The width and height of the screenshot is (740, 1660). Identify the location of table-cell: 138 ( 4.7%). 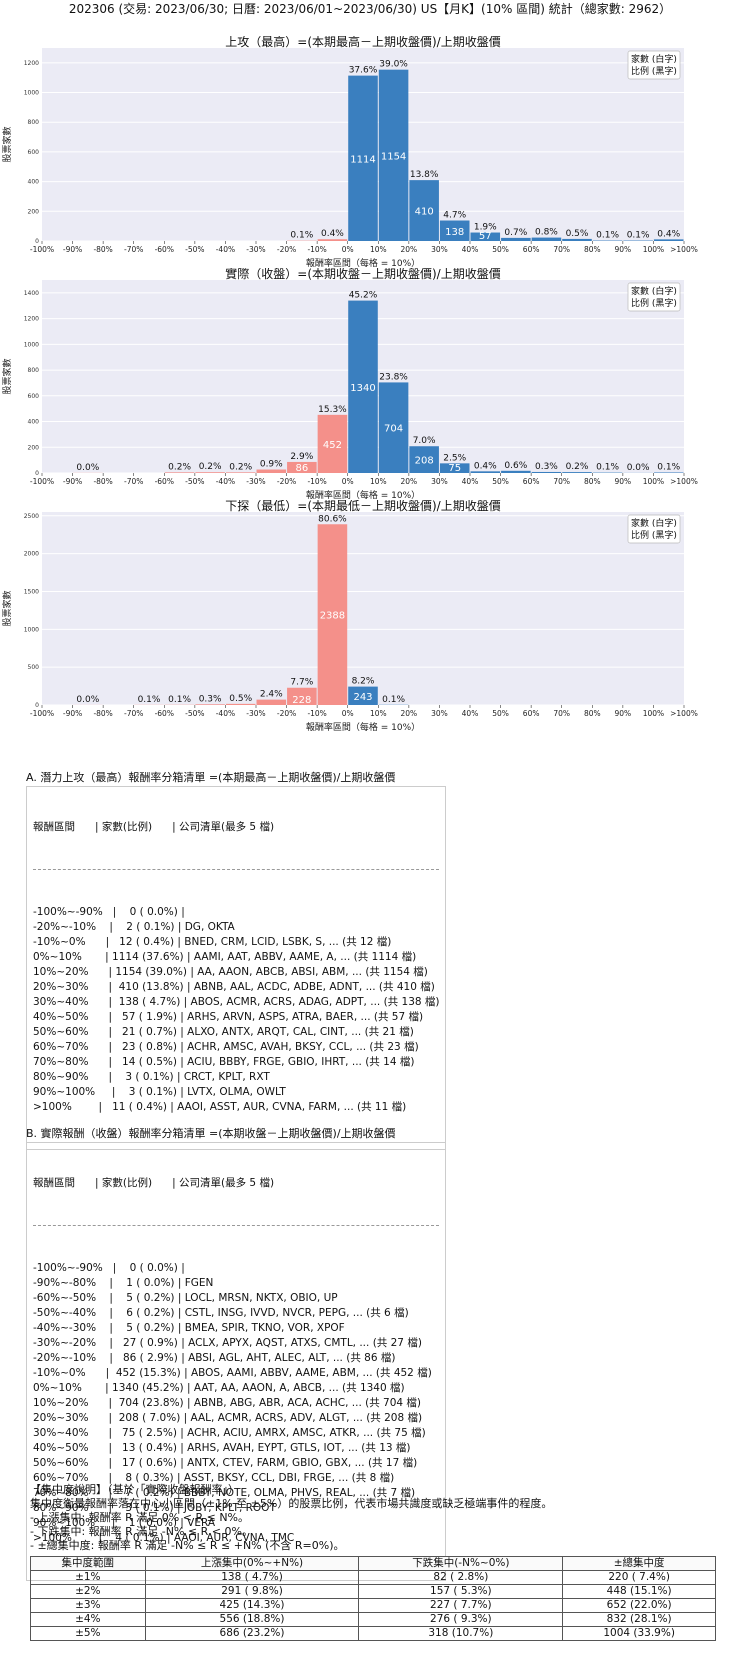
(252, 1577).